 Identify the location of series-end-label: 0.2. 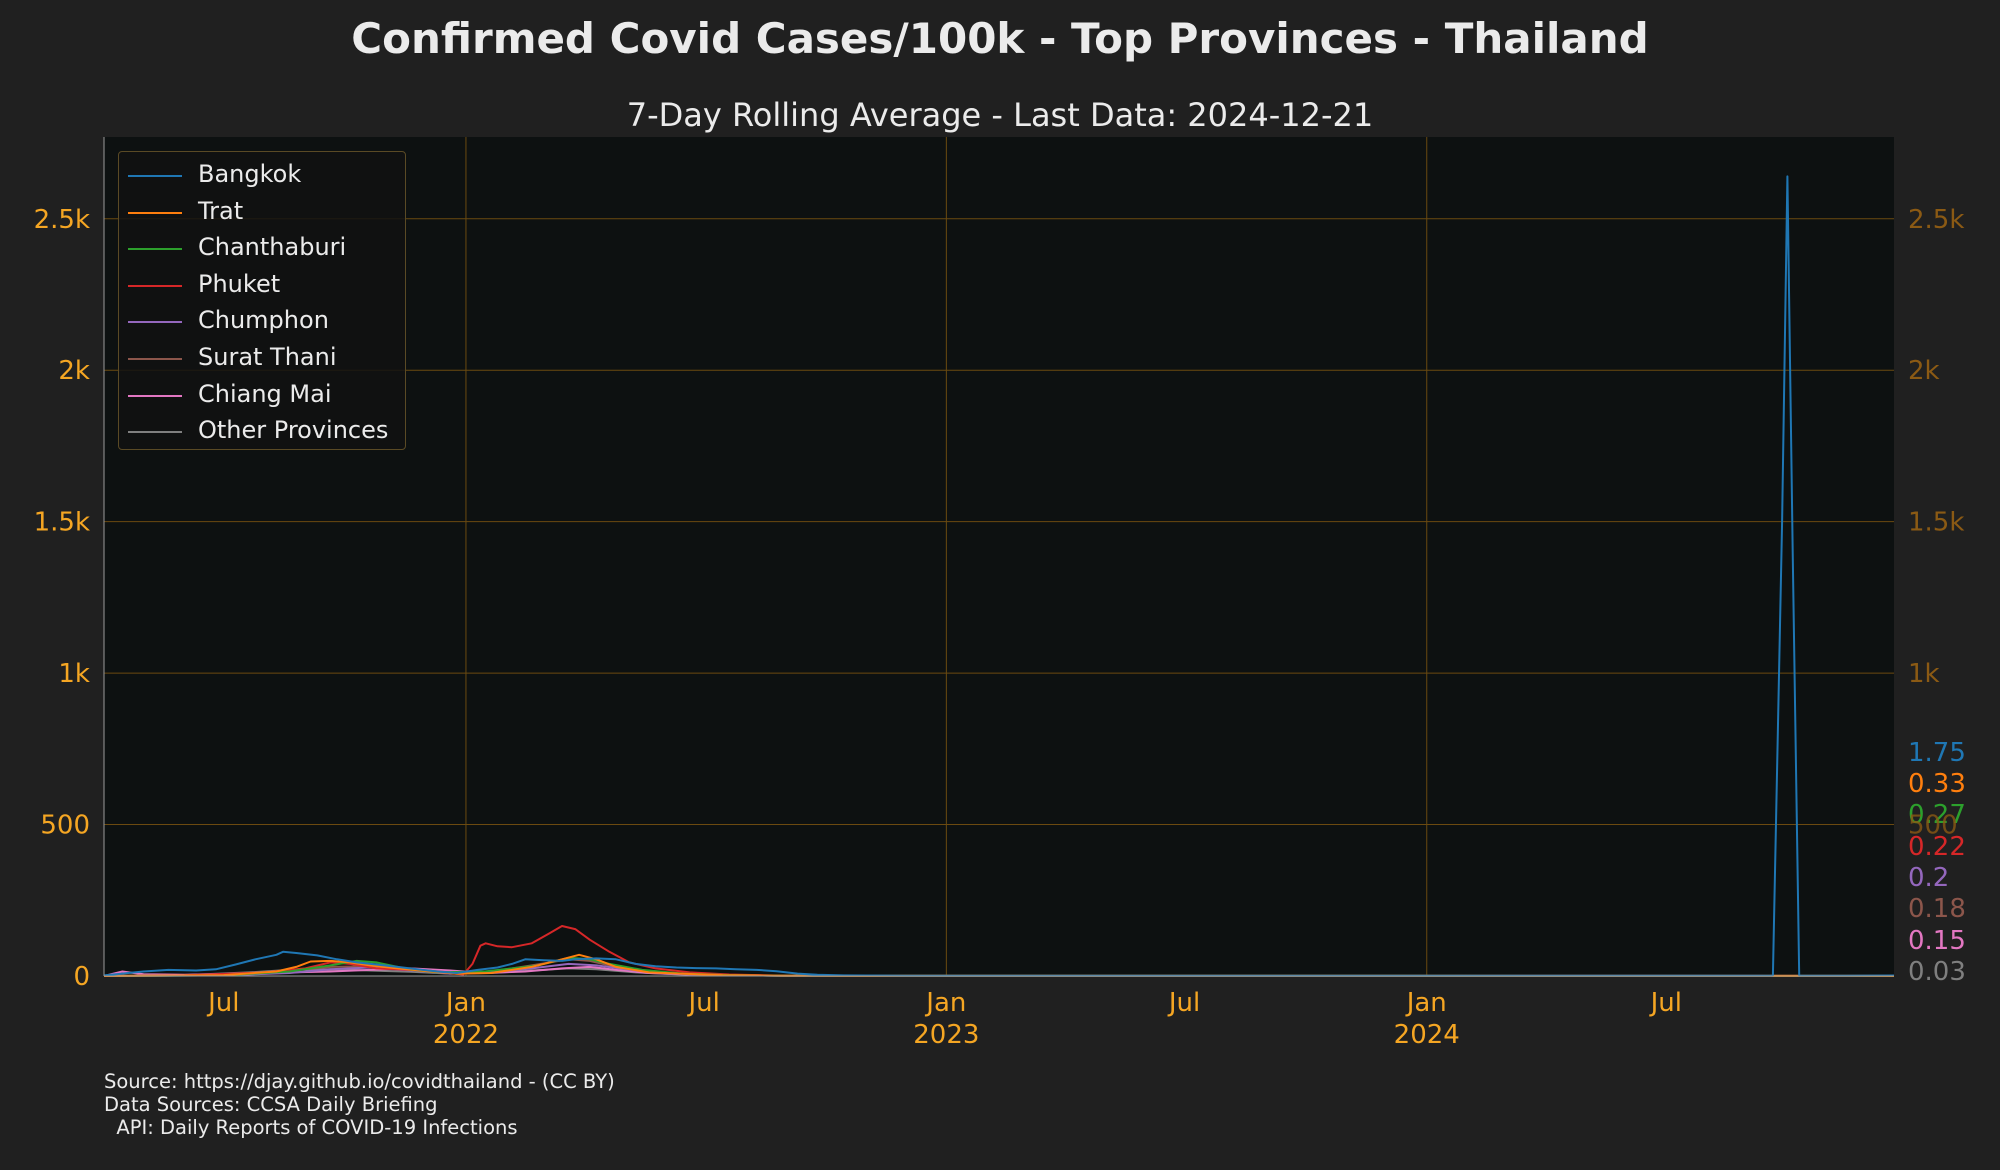
(1928, 878).